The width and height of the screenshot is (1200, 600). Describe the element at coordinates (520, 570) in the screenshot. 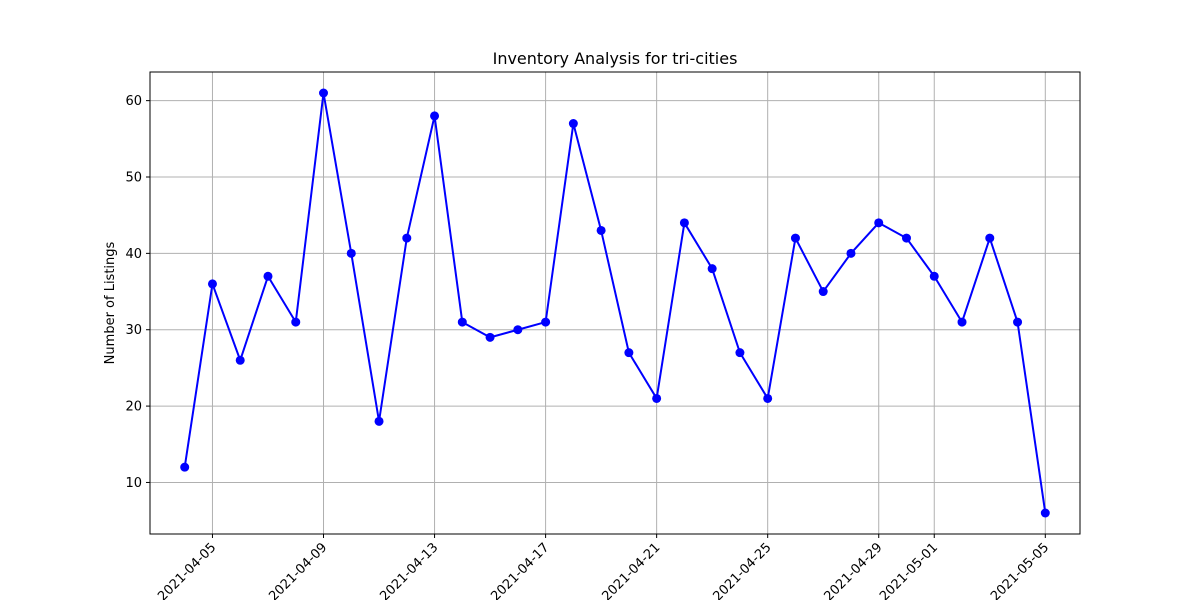

I see `x-tick-label: 2021-04-17` at that location.